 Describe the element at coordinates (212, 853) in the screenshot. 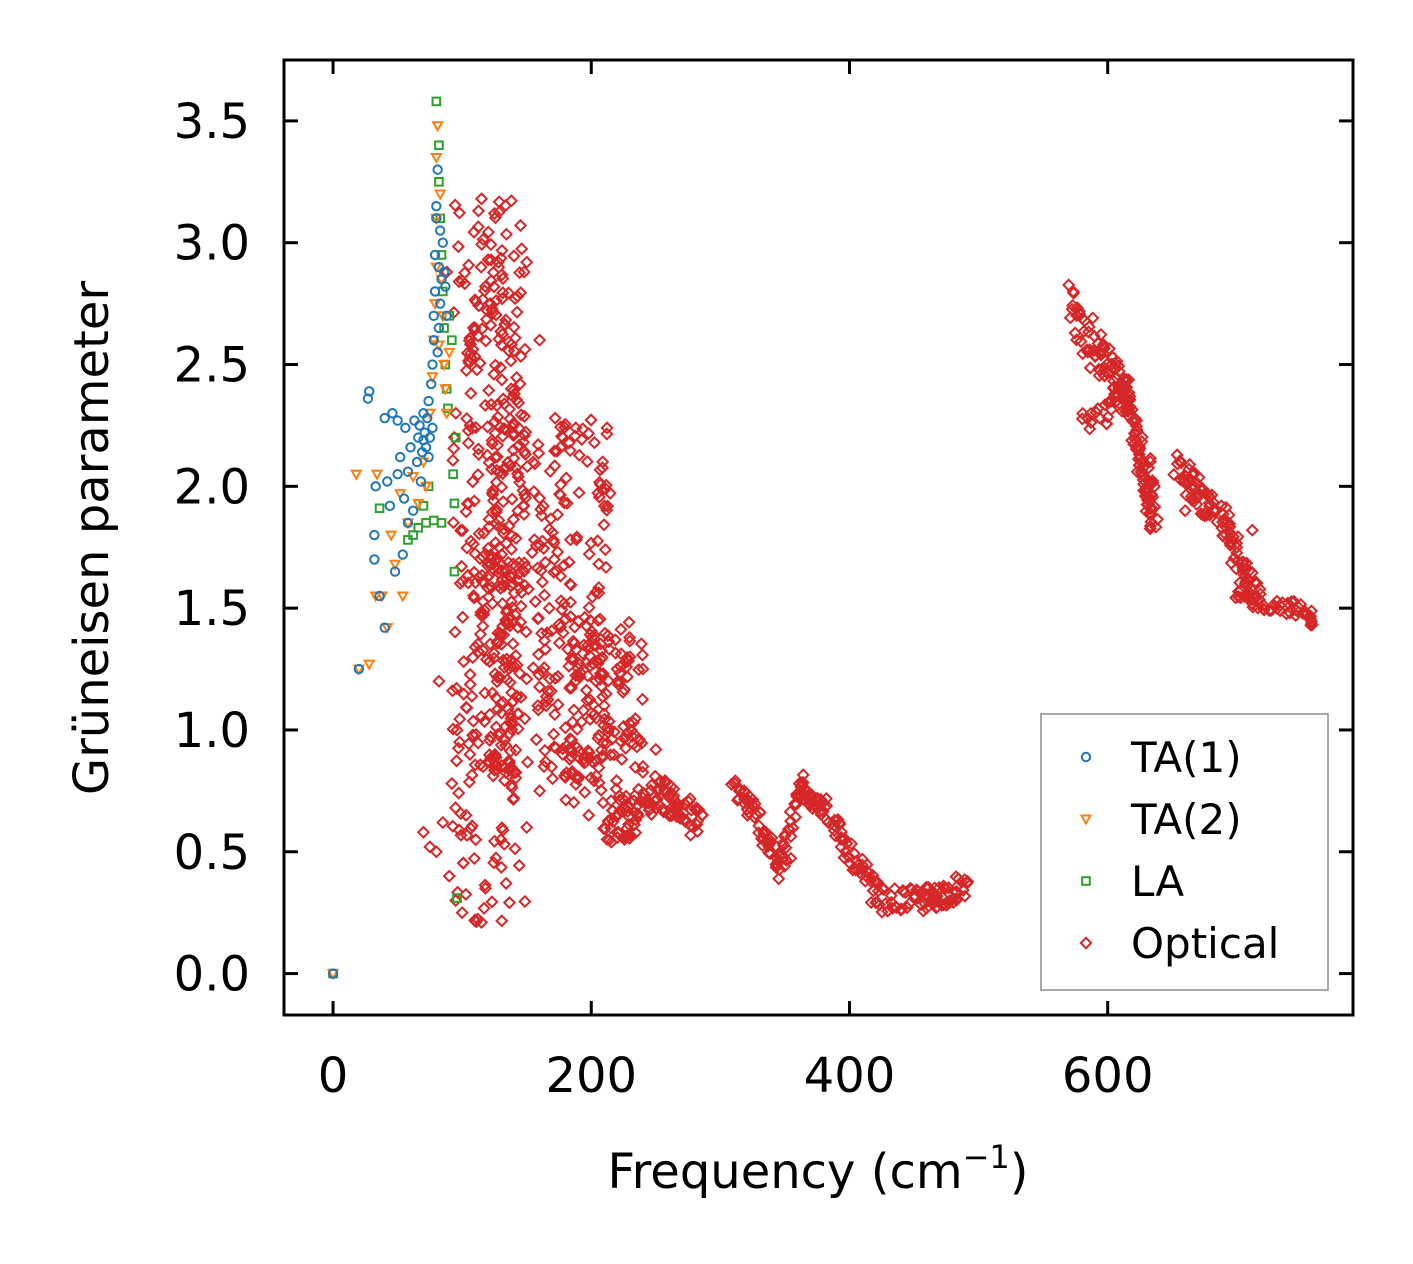

I see `y-tick-label: 0.5` at that location.